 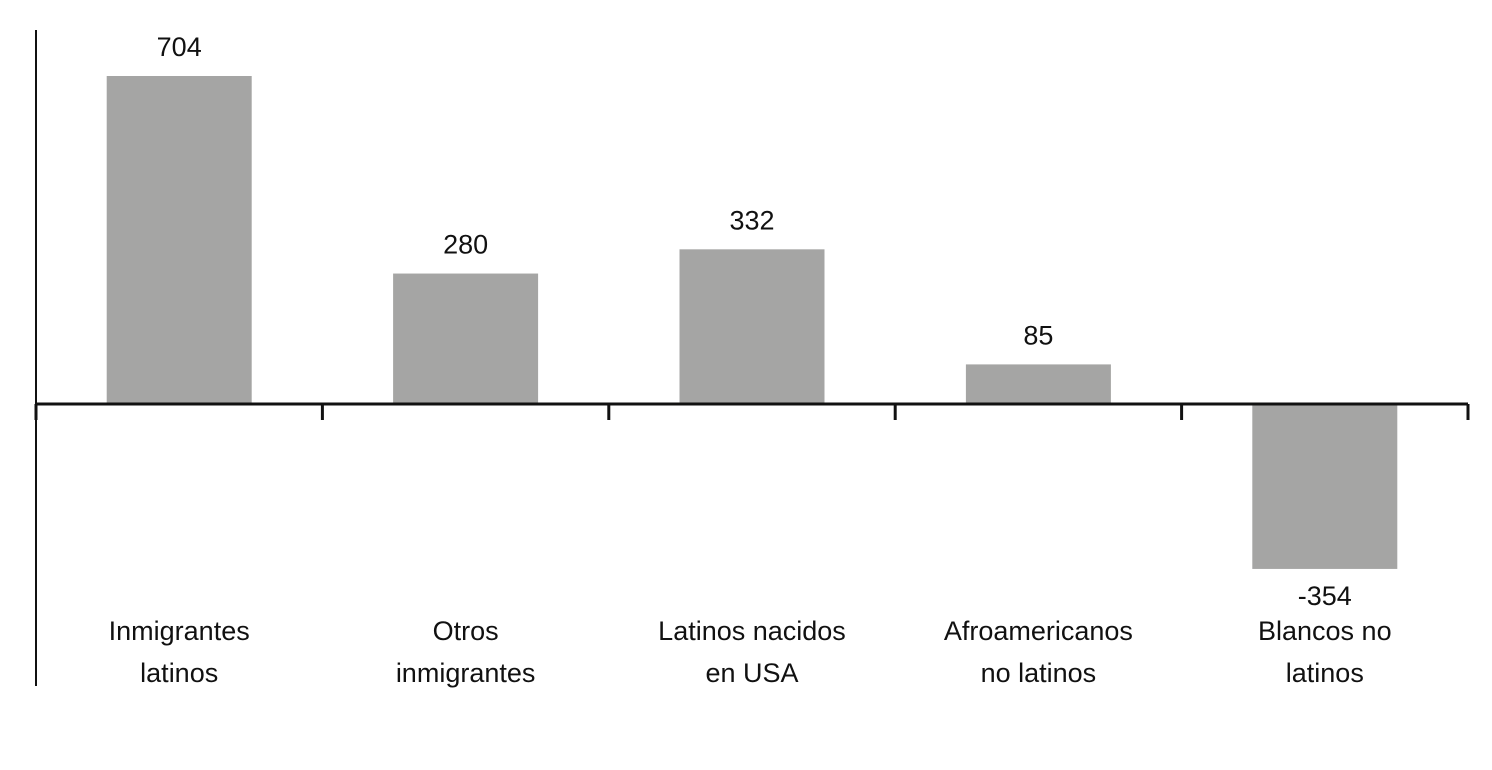 What do you see at coordinates (179, 47) in the screenshot?
I see `data-label: 704` at bounding box center [179, 47].